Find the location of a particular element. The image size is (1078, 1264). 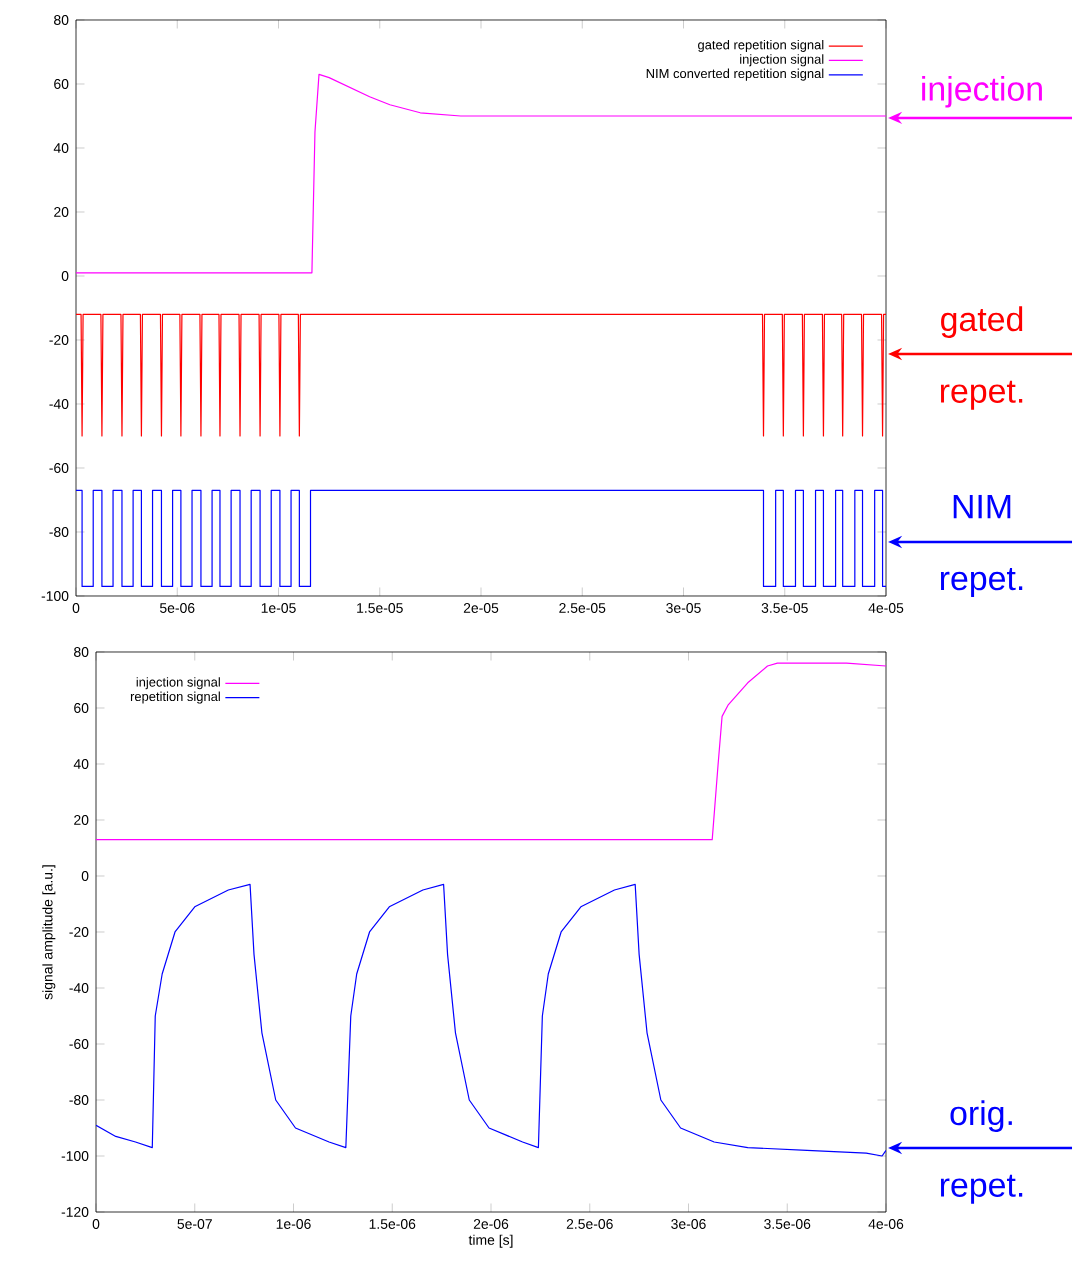

text: injection is located at coordinates (982, 92).